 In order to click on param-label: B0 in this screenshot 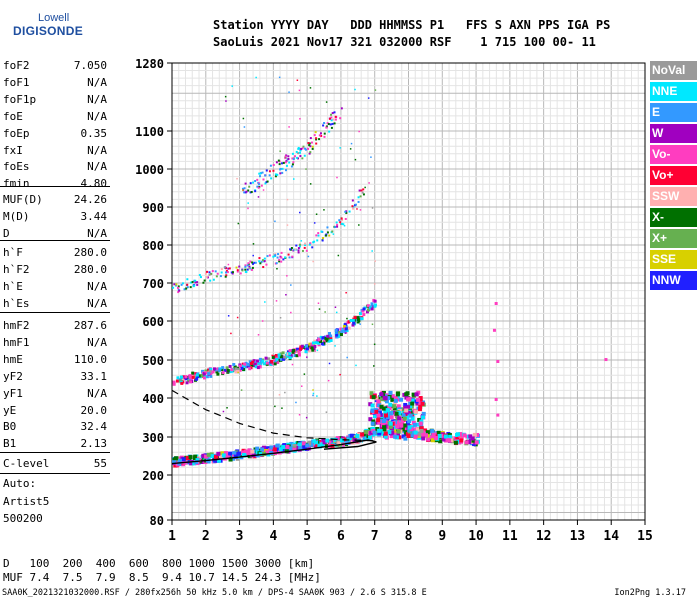, I will do `click(10, 427)`.